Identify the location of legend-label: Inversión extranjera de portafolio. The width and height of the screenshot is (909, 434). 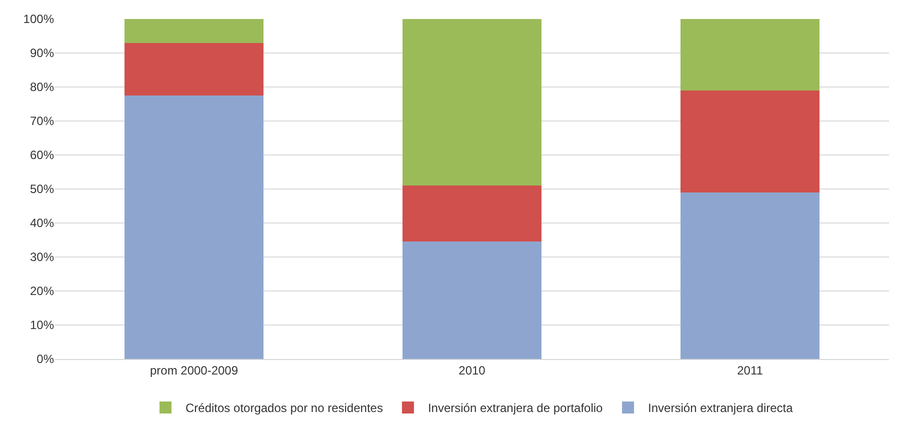
(516, 408).